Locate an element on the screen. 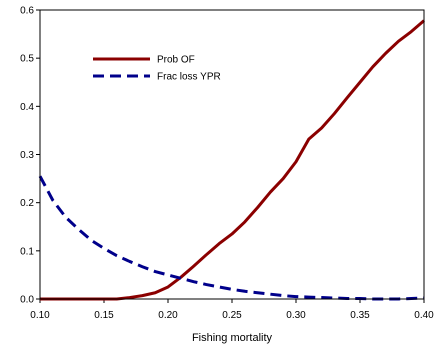  x-tick-label: 0.40 is located at coordinates (424, 315).